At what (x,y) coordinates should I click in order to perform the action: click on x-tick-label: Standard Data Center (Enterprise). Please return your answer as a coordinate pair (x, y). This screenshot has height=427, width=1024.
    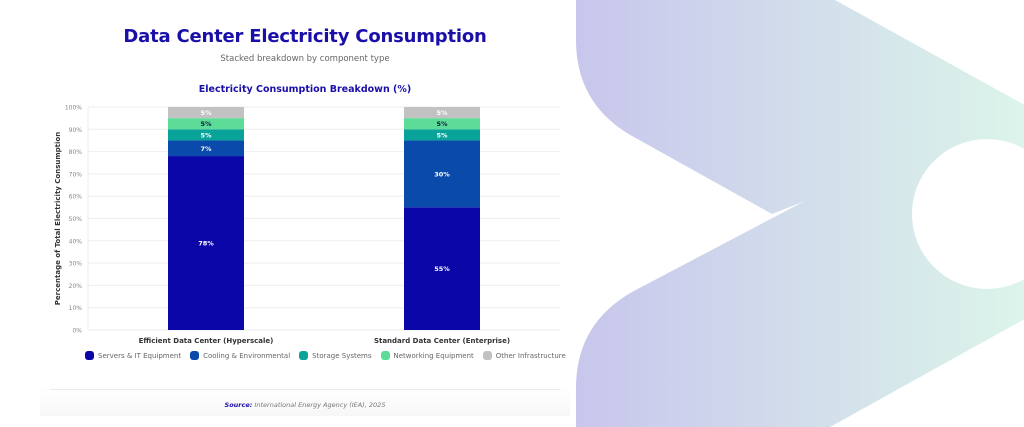
    Looking at the image, I should click on (442, 341).